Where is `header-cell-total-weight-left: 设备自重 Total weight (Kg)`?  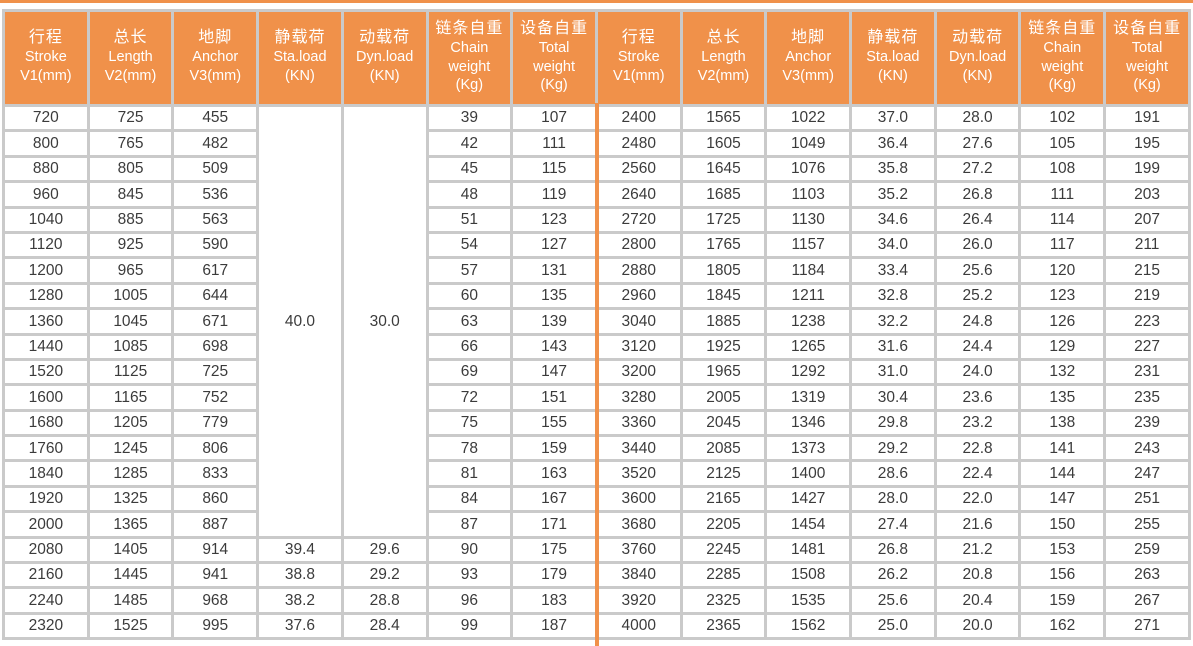
header-cell-total-weight-left: 设备自重 Total weight (Kg) is located at coordinates (554, 58).